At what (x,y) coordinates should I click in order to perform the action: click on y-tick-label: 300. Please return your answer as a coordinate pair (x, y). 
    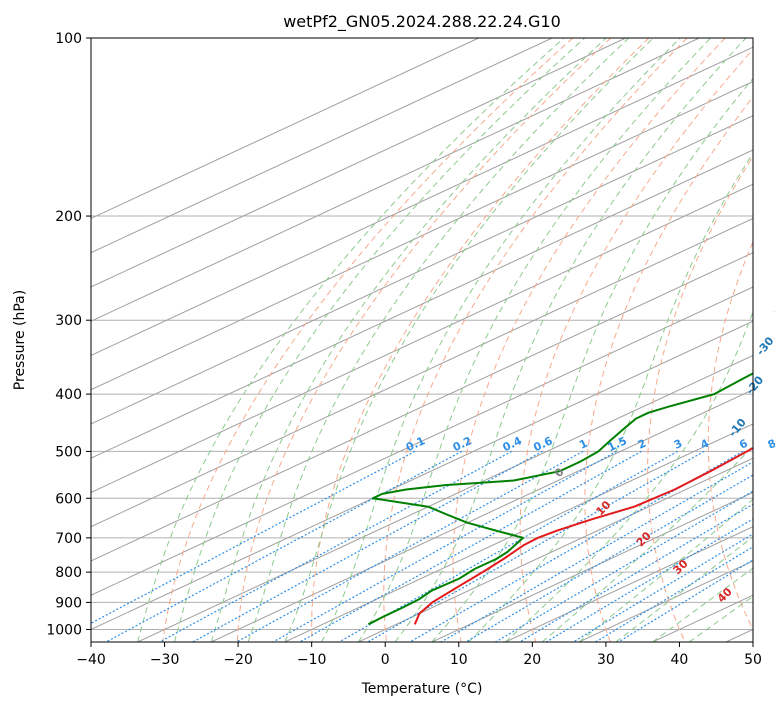
    Looking at the image, I should click on (68, 321).